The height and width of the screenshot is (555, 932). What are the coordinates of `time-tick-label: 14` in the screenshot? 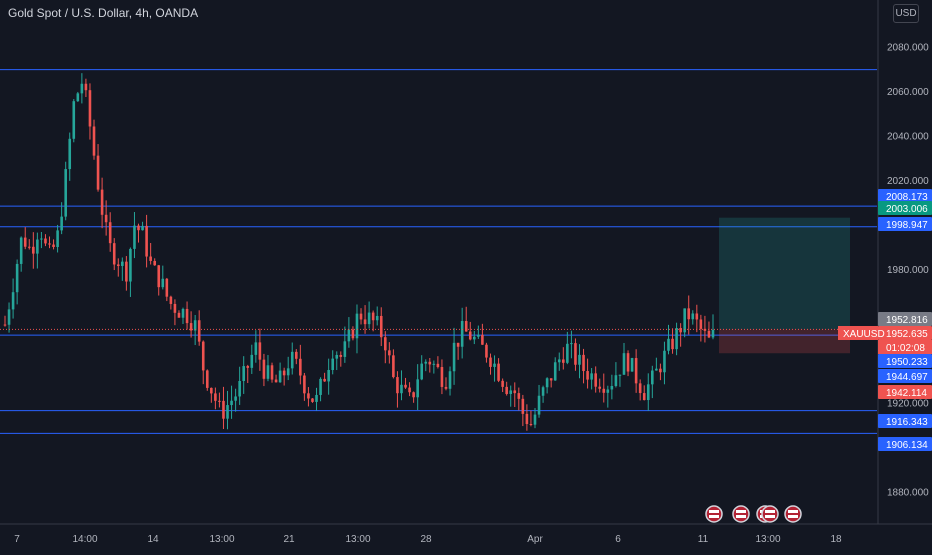 It's located at (153, 539).